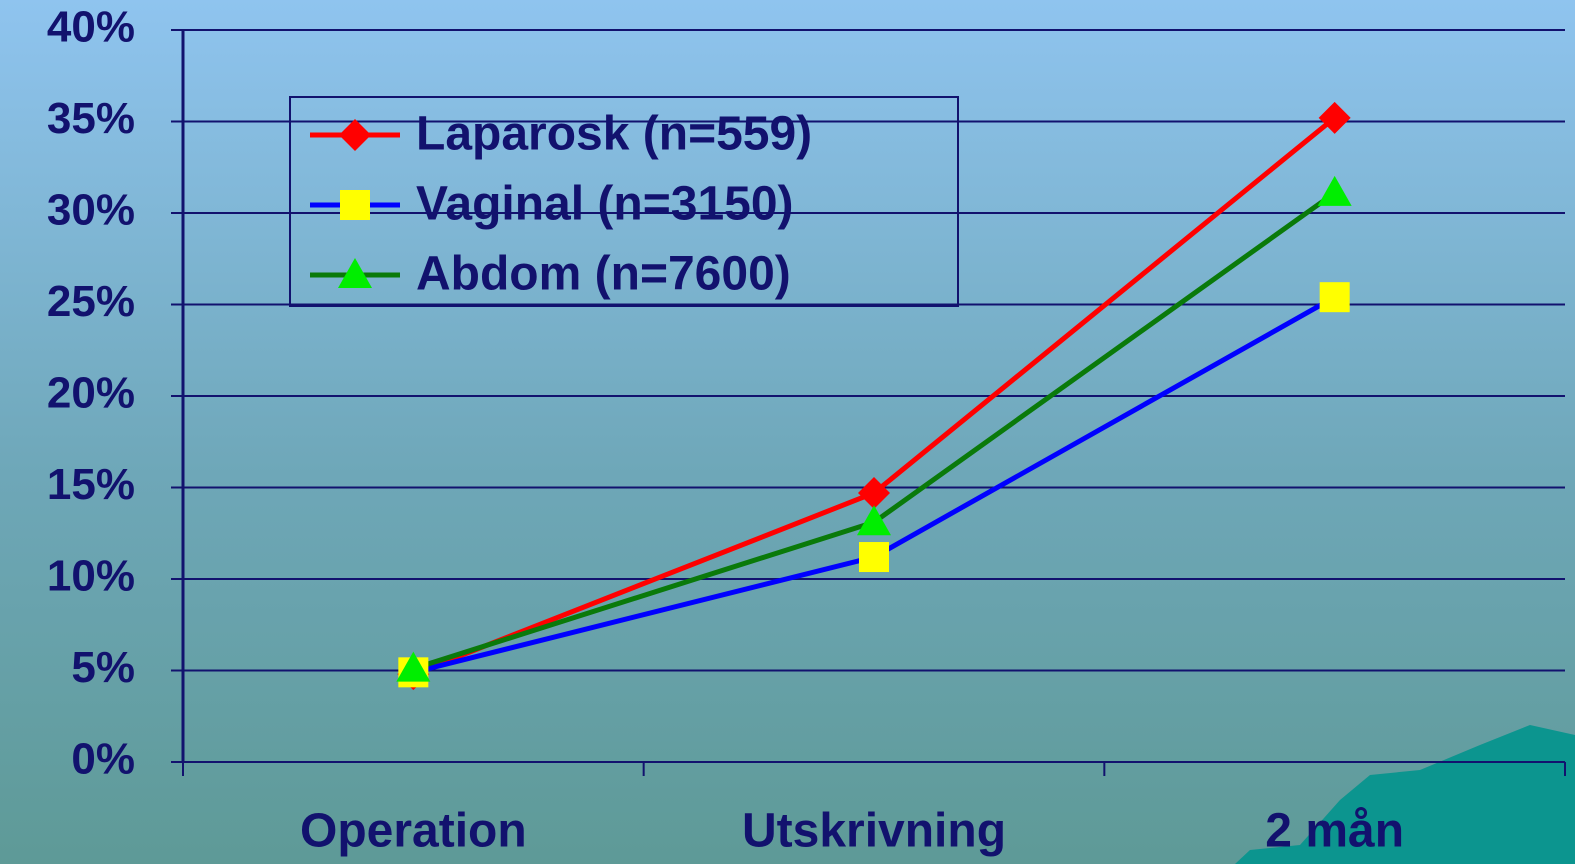 The image size is (1575, 864). Describe the element at coordinates (91, 210) in the screenshot. I see `y-tick-label: 30%` at that location.